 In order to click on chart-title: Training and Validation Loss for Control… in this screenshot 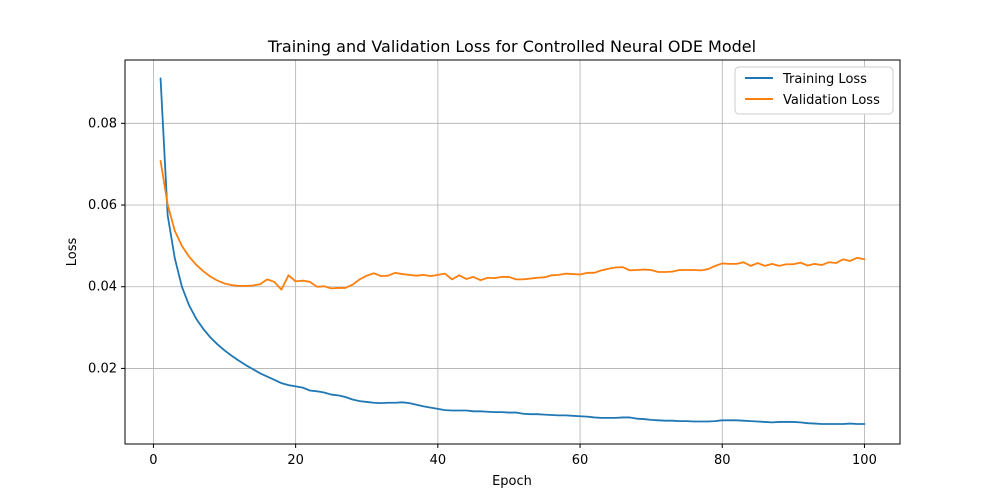, I will do `click(511, 46)`.